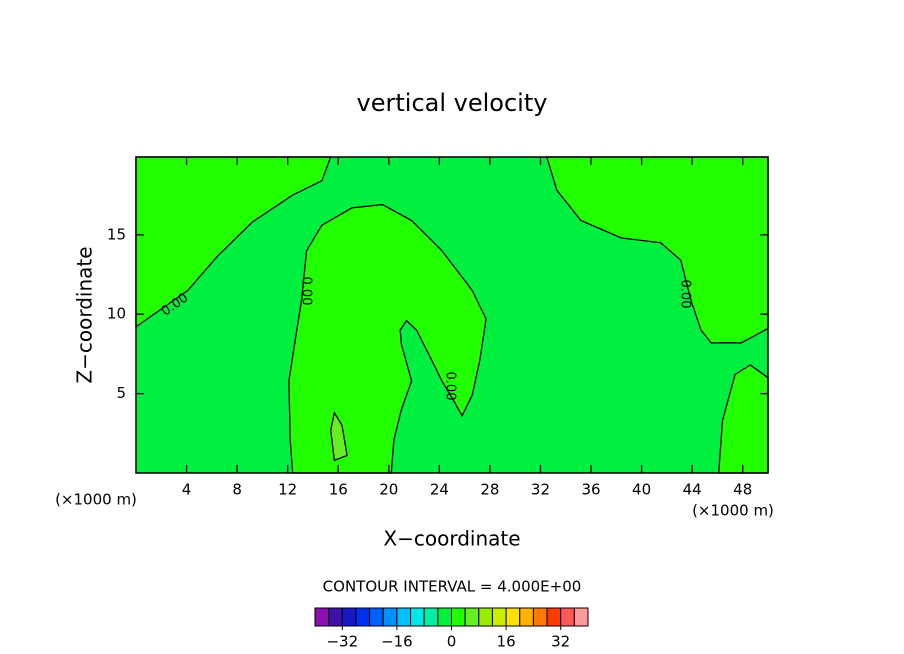 Image resolution: width=904 pixels, height=654 pixels. Describe the element at coordinates (540, 490) in the screenshot. I see `x-tick-label: 32` at that location.